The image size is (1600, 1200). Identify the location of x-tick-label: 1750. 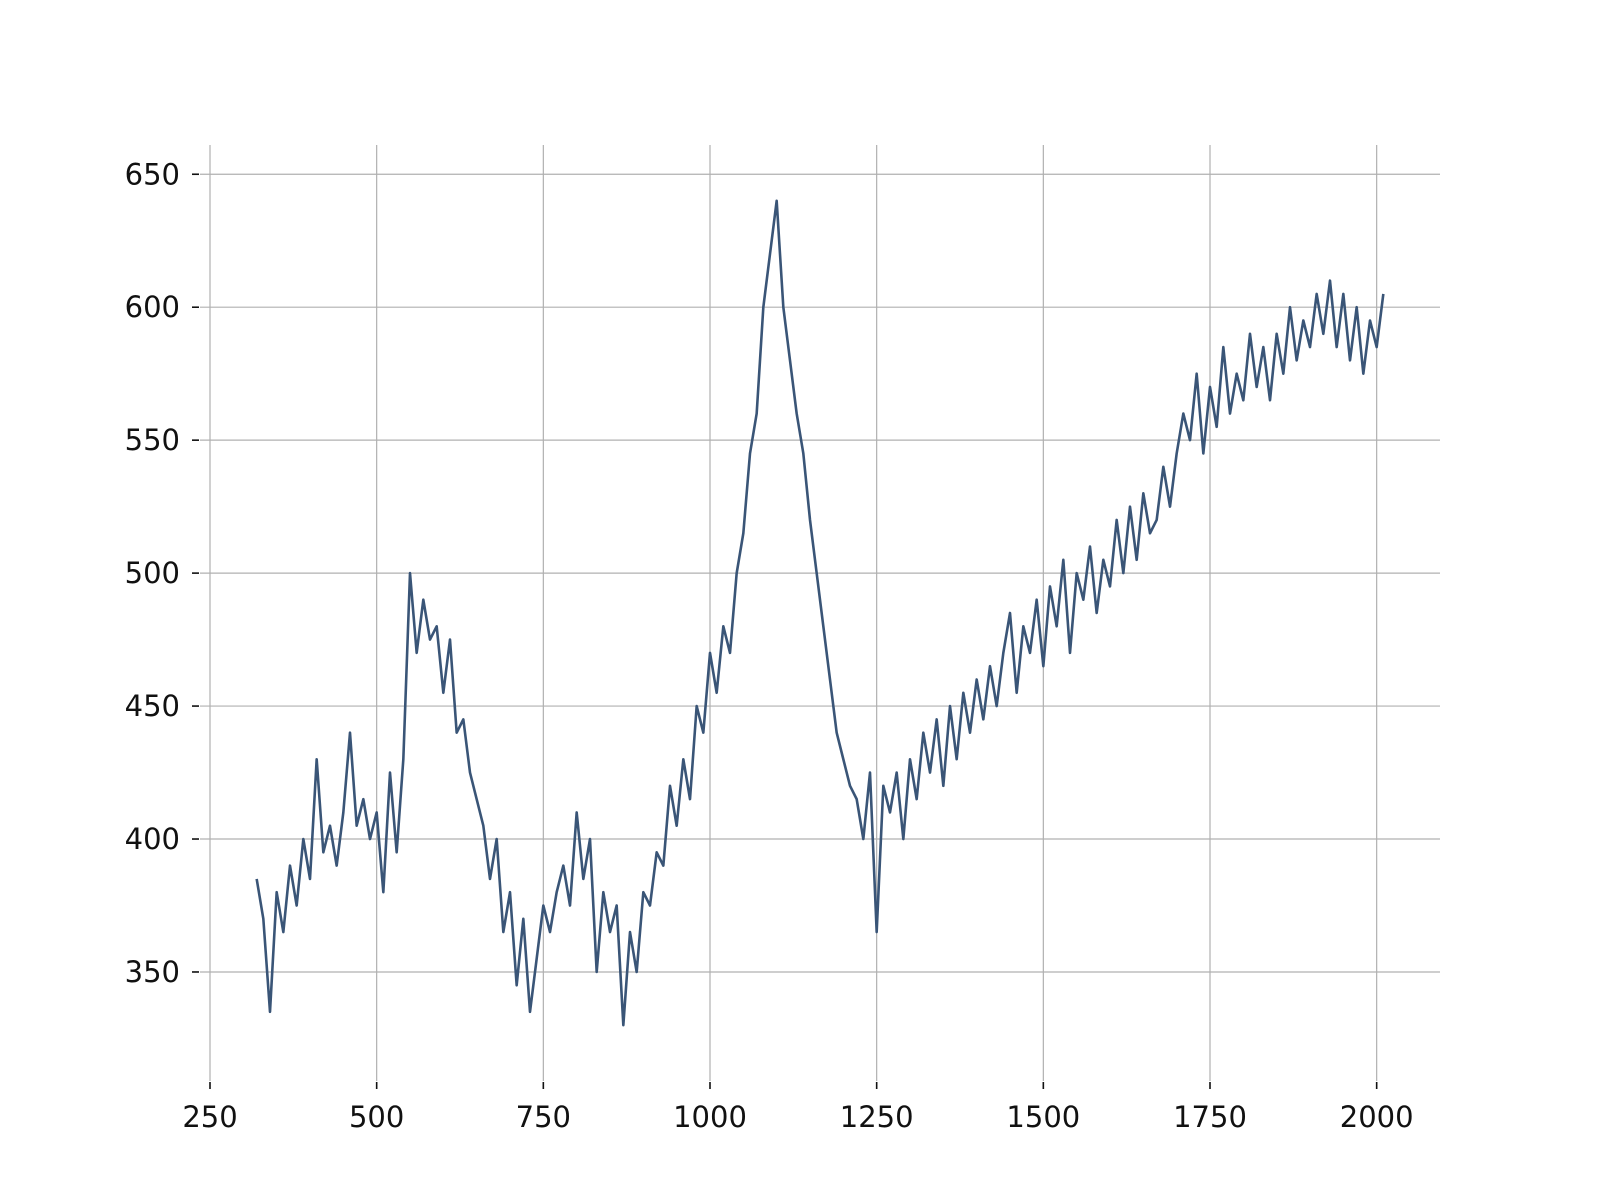
(1210, 1117).